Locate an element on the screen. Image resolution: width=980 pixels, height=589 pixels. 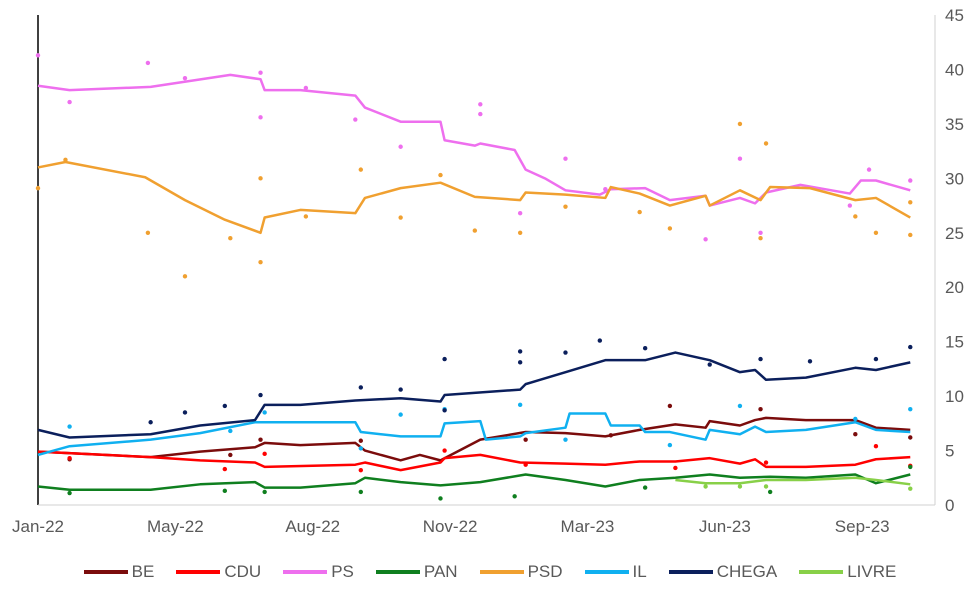
y-tick-label: 0 is located at coordinates (949, 505).